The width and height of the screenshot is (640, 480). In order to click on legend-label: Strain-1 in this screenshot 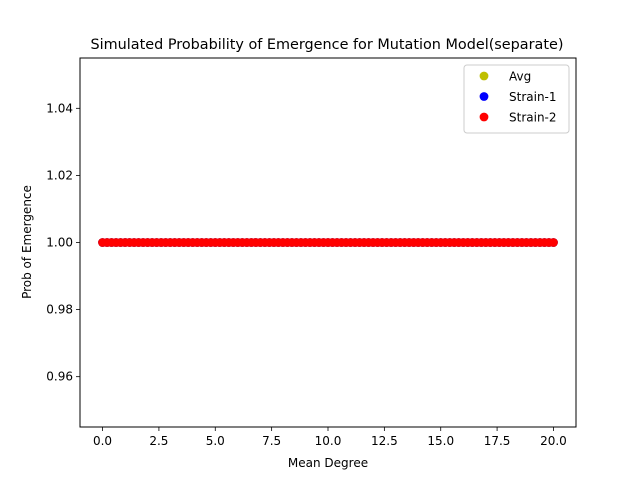, I will do `click(533, 97)`.